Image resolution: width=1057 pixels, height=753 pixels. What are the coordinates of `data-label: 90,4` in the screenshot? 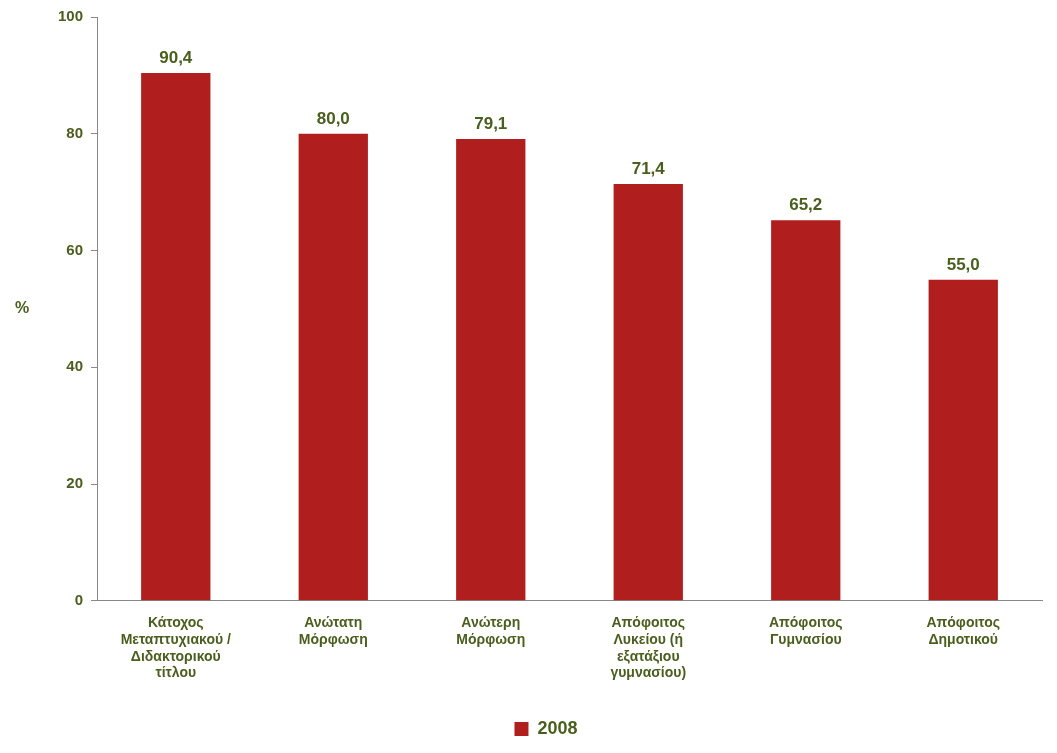 It's located at (176, 58).